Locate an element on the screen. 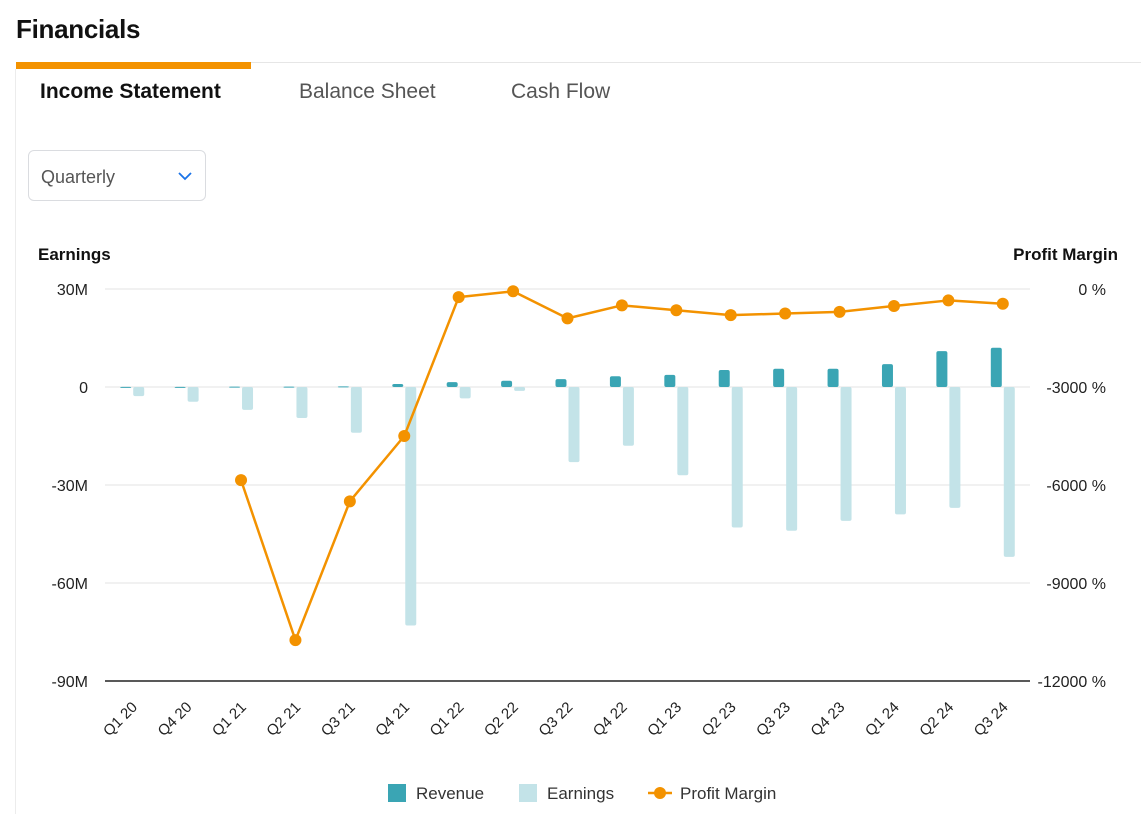  legend-earnings-swatch is located at coordinates (528, 793).